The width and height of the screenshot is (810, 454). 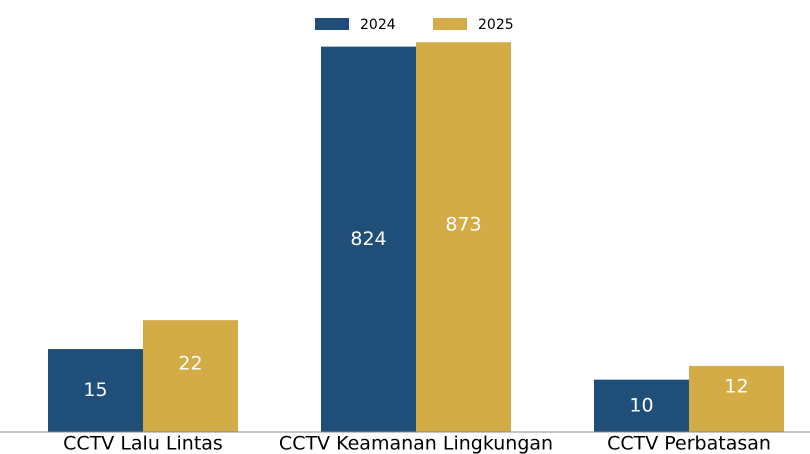 I want to click on x-tick-label: CCTV Keamanan Lingkungan, so click(x=416, y=443).